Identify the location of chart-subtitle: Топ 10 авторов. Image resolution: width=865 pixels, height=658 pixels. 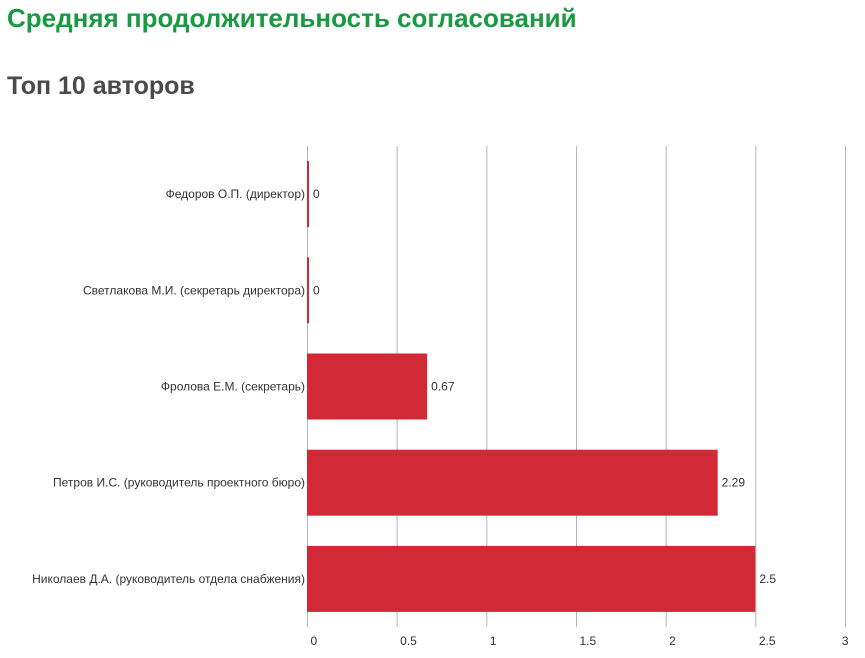
(101, 86).